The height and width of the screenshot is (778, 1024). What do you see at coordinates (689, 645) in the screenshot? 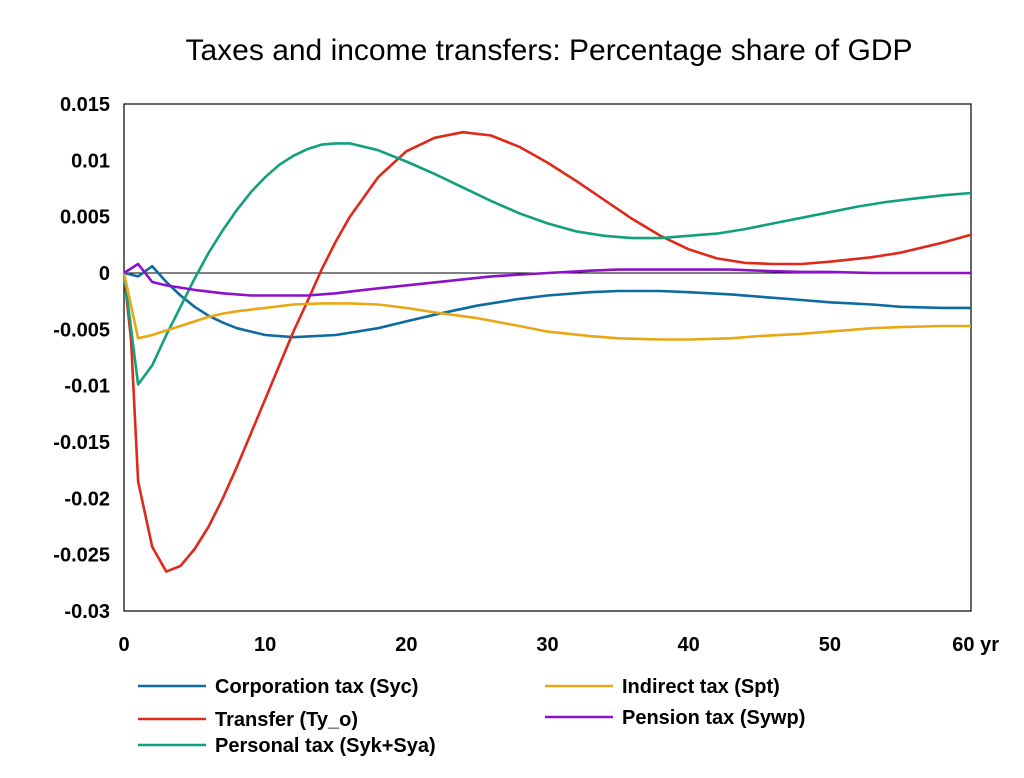
I see `x-tick-label: 40` at bounding box center [689, 645].